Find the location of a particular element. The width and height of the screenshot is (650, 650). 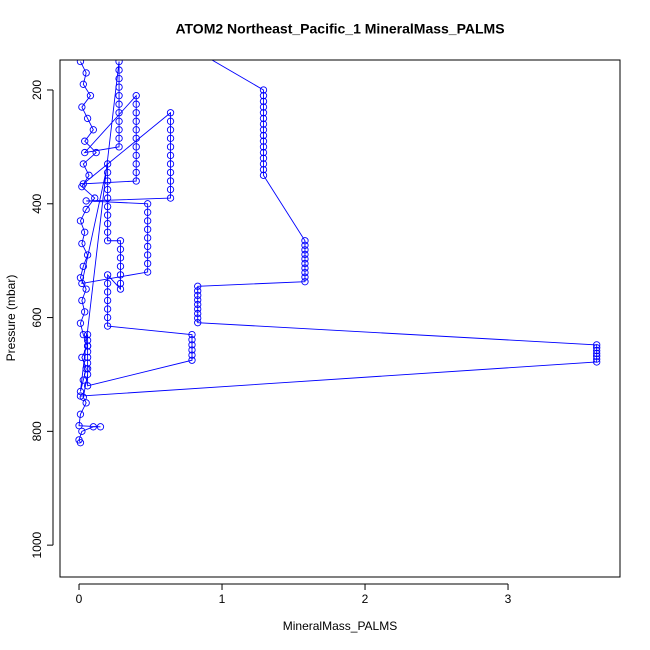

x-tick-label: 2 is located at coordinates (365, 599).